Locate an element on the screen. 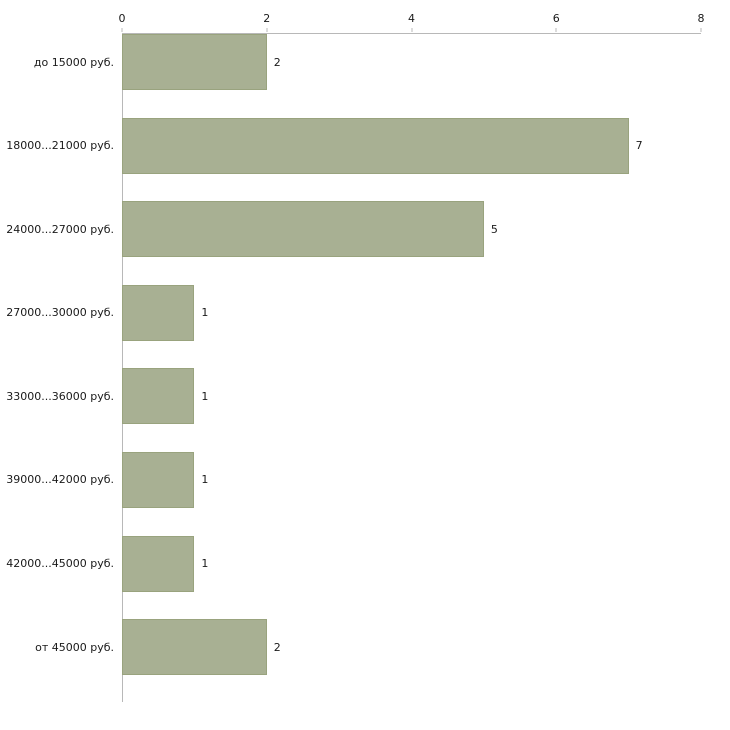  bar-row: до 15000 руб. 2 is located at coordinates (365, 76).